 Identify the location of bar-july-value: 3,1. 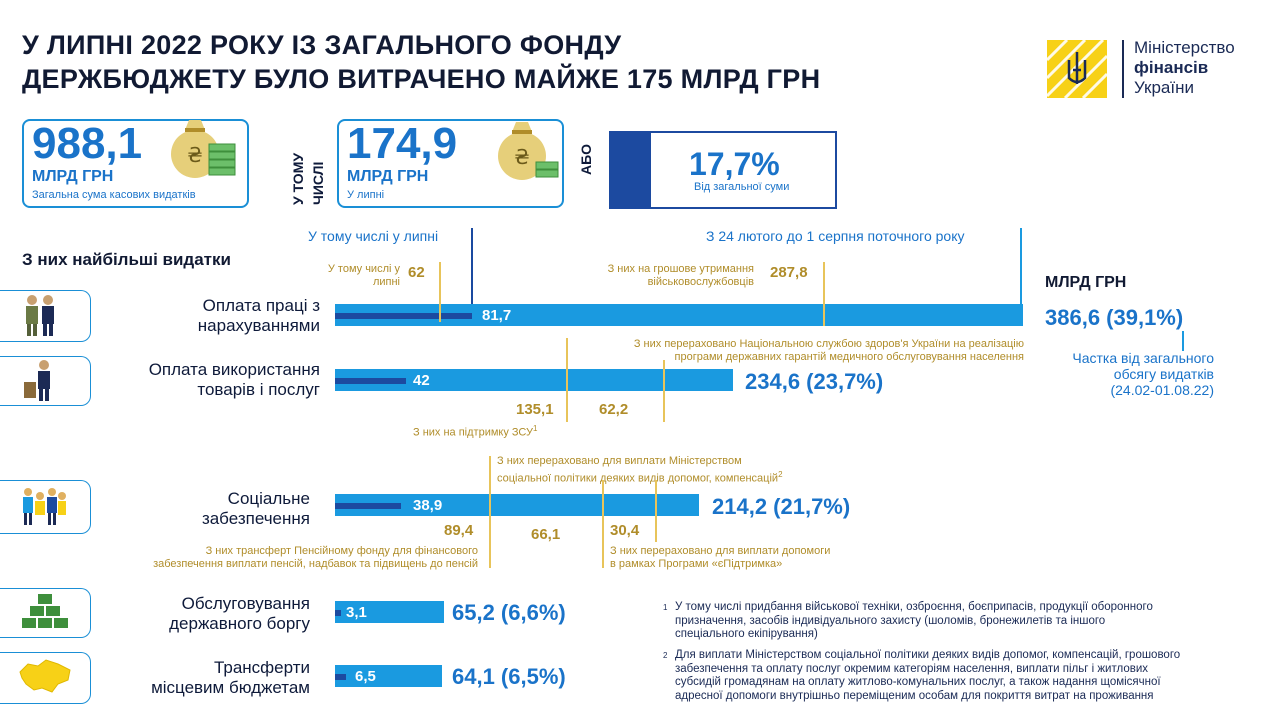
(356, 612).